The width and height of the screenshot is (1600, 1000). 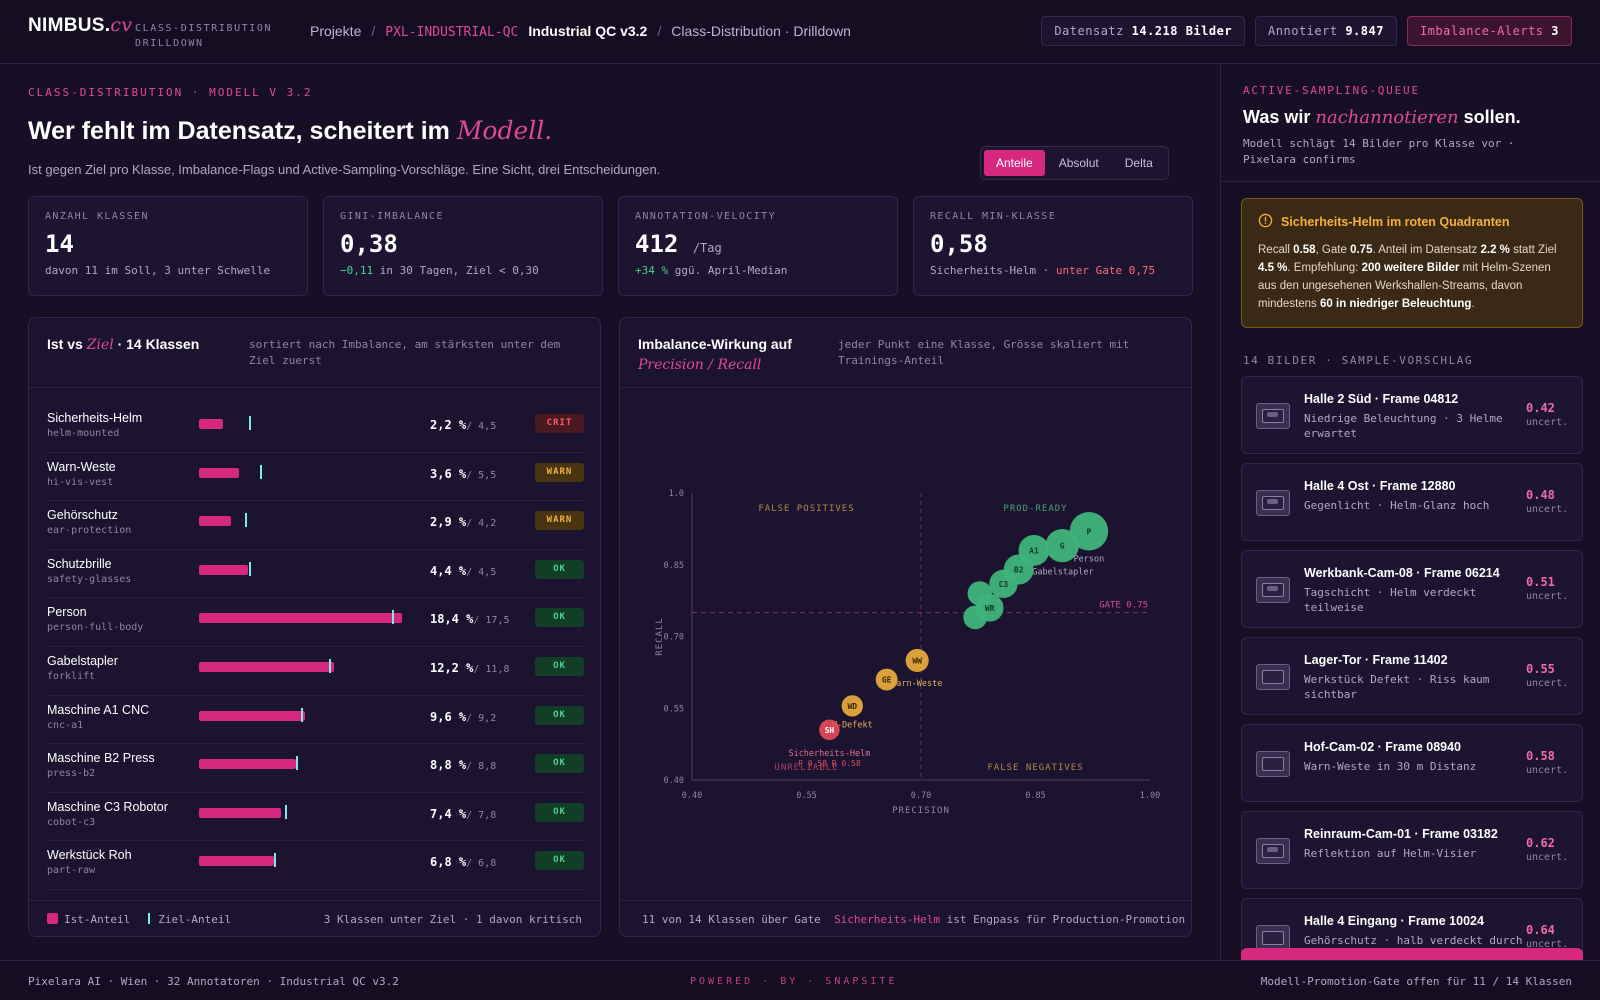 What do you see at coordinates (1078, 163) in the screenshot?
I see `toggle-absolut: Absolut` at bounding box center [1078, 163].